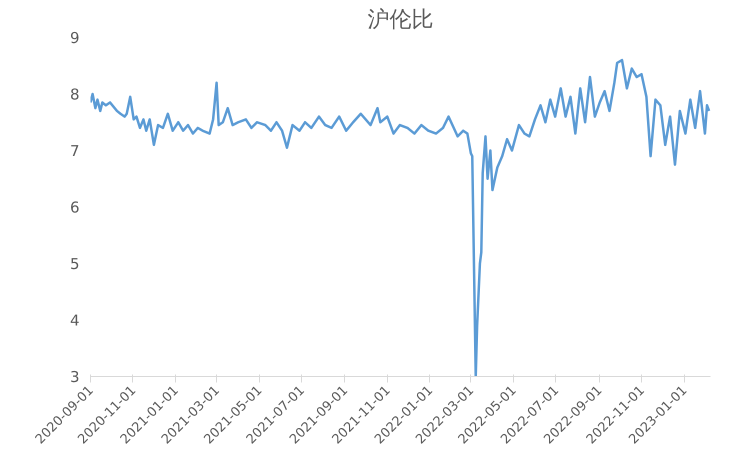 The width and height of the screenshot is (750, 450). What do you see at coordinates (75, 377) in the screenshot?
I see `y-tick-label: 3` at bounding box center [75, 377].